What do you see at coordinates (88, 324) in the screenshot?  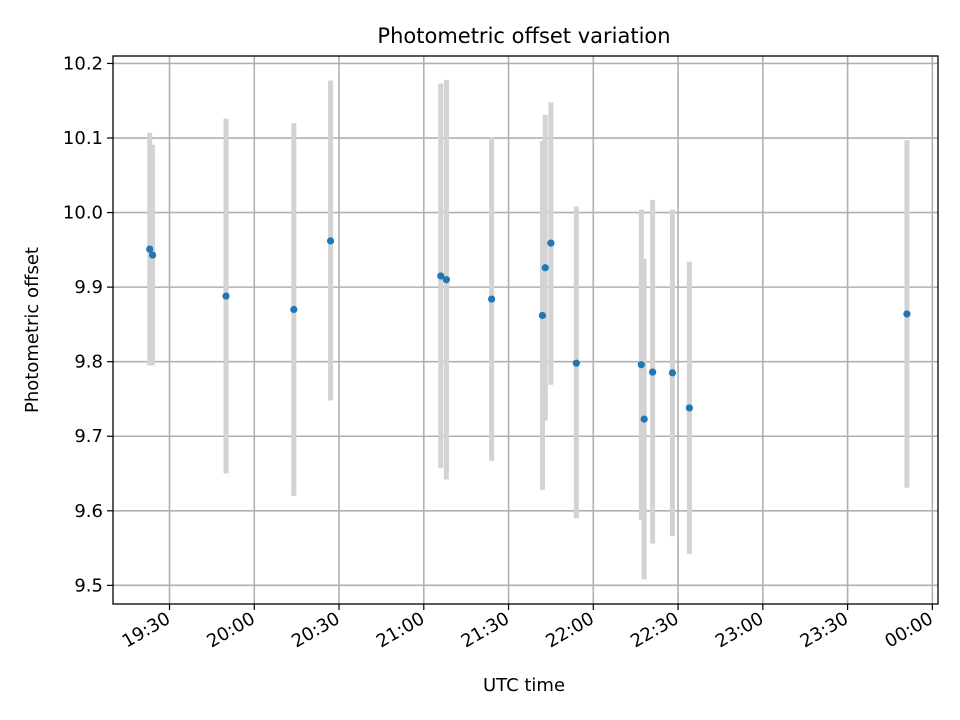 I see `y-axis: 9.5 9.6 9.7 9.8 9.9 10.0 10.1 10.2` at bounding box center [88, 324].